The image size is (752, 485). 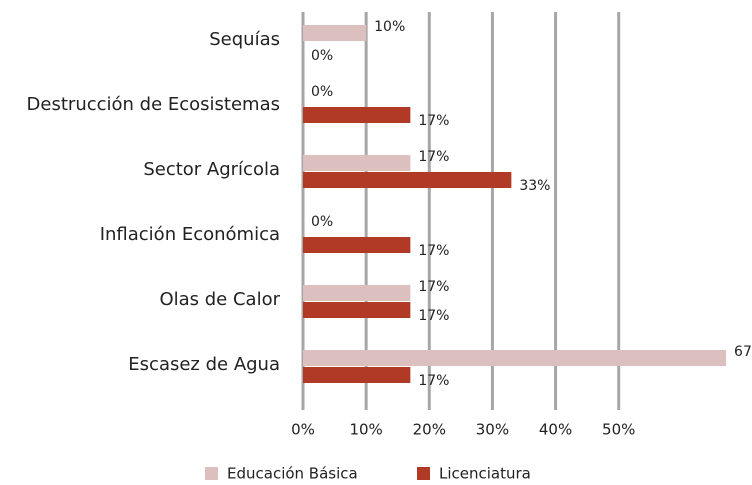 I want to click on legend-label: Licenciatura, so click(x=485, y=473).